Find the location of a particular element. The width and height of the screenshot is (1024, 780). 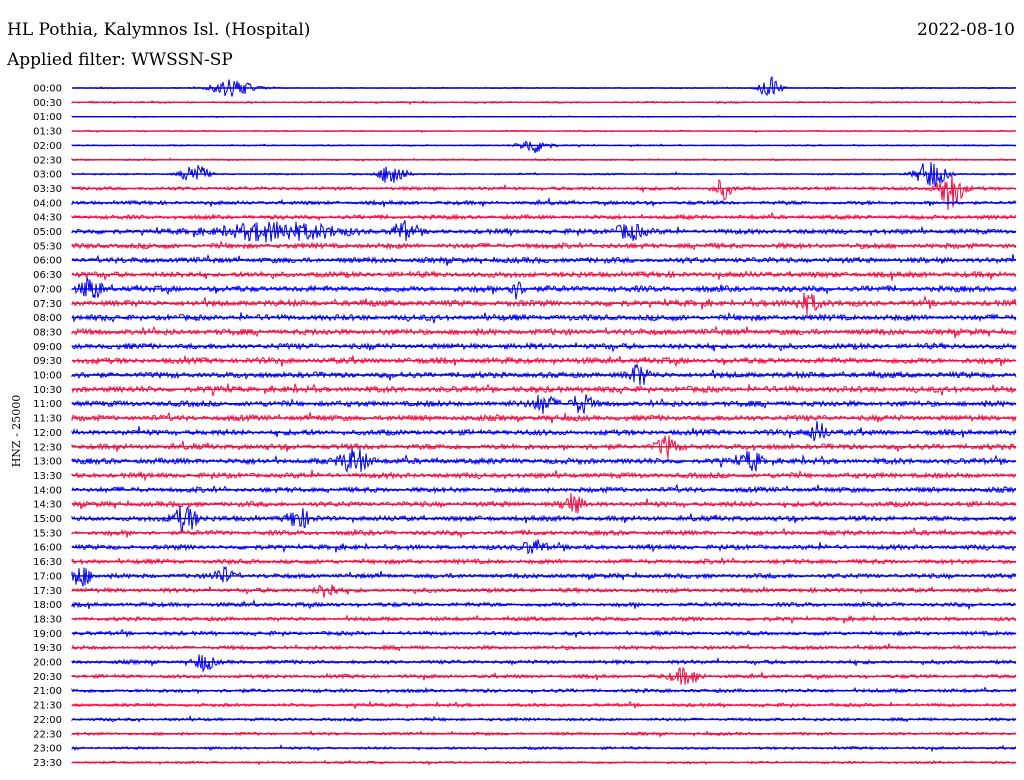

time-label: 10:00 is located at coordinates (47, 376).